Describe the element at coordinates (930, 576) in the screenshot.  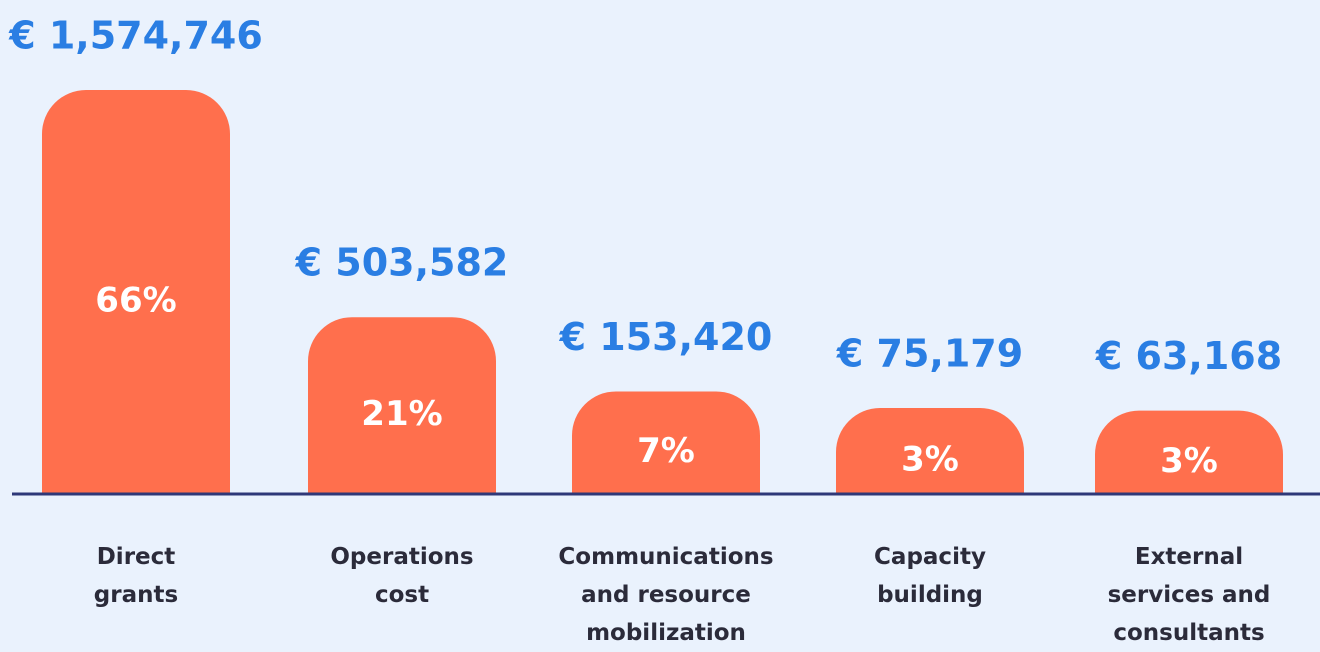
I see `category-label: Capacity building` at that location.